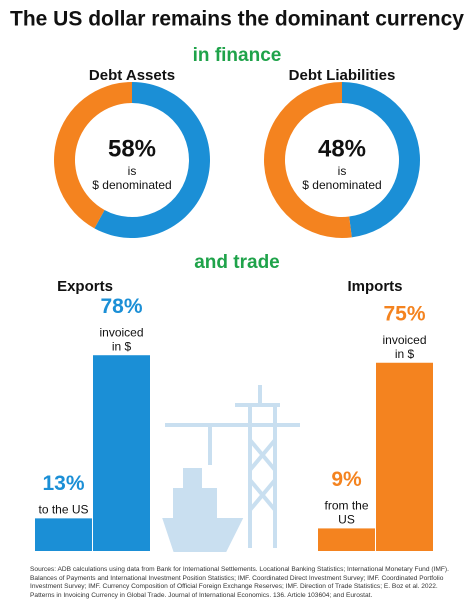 This screenshot has height=613, width=474. What do you see at coordinates (346, 479) in the screenshot?
I see `value-label: 9%` at bounding box center [346, 479].